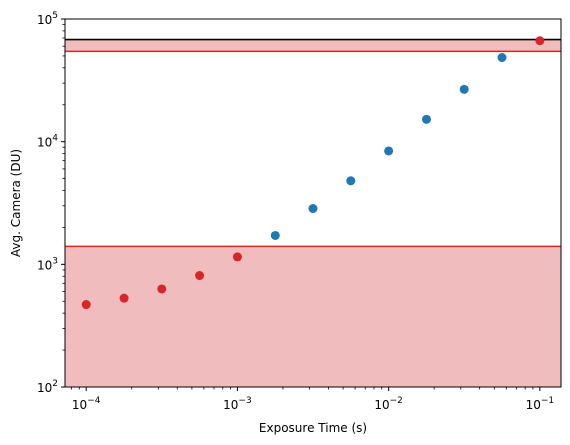 The height and width of the screenshot is (445, 570). Describe the element at coordinates (313, 399) in the screenshot. I see `x-axis-ticks: 10⁻⁴ 10⁻³ 10⁻² 10⁻¹` at that location.